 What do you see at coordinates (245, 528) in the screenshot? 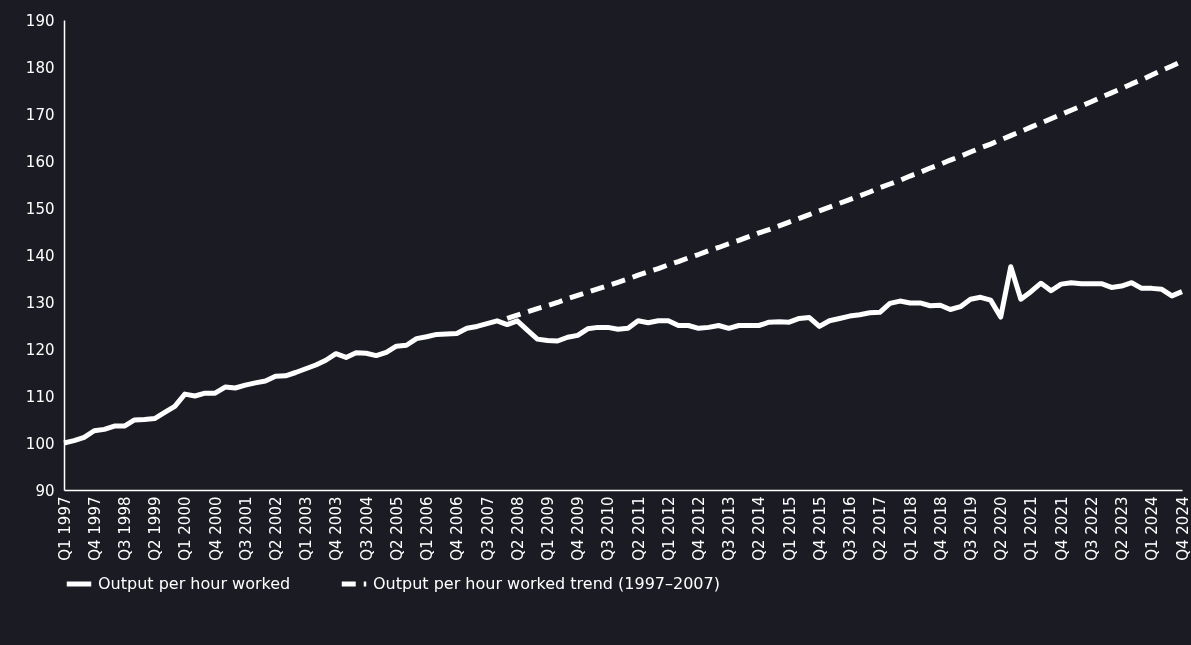
I see `x-tick-label: Q3 2001` at bounding box center [245, 528].